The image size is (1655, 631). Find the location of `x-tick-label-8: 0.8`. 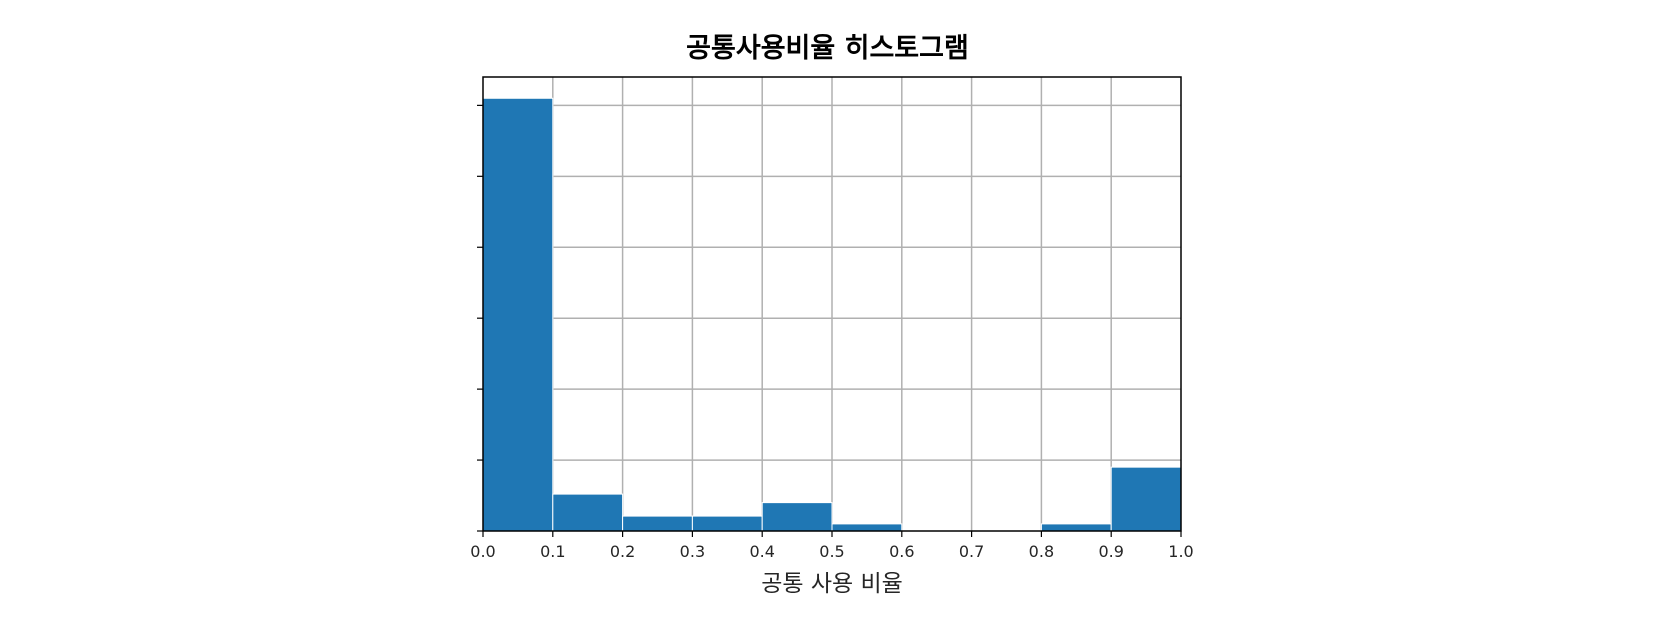

x-tick-label-8: 0.8 is located at coordinates (1041, 551).